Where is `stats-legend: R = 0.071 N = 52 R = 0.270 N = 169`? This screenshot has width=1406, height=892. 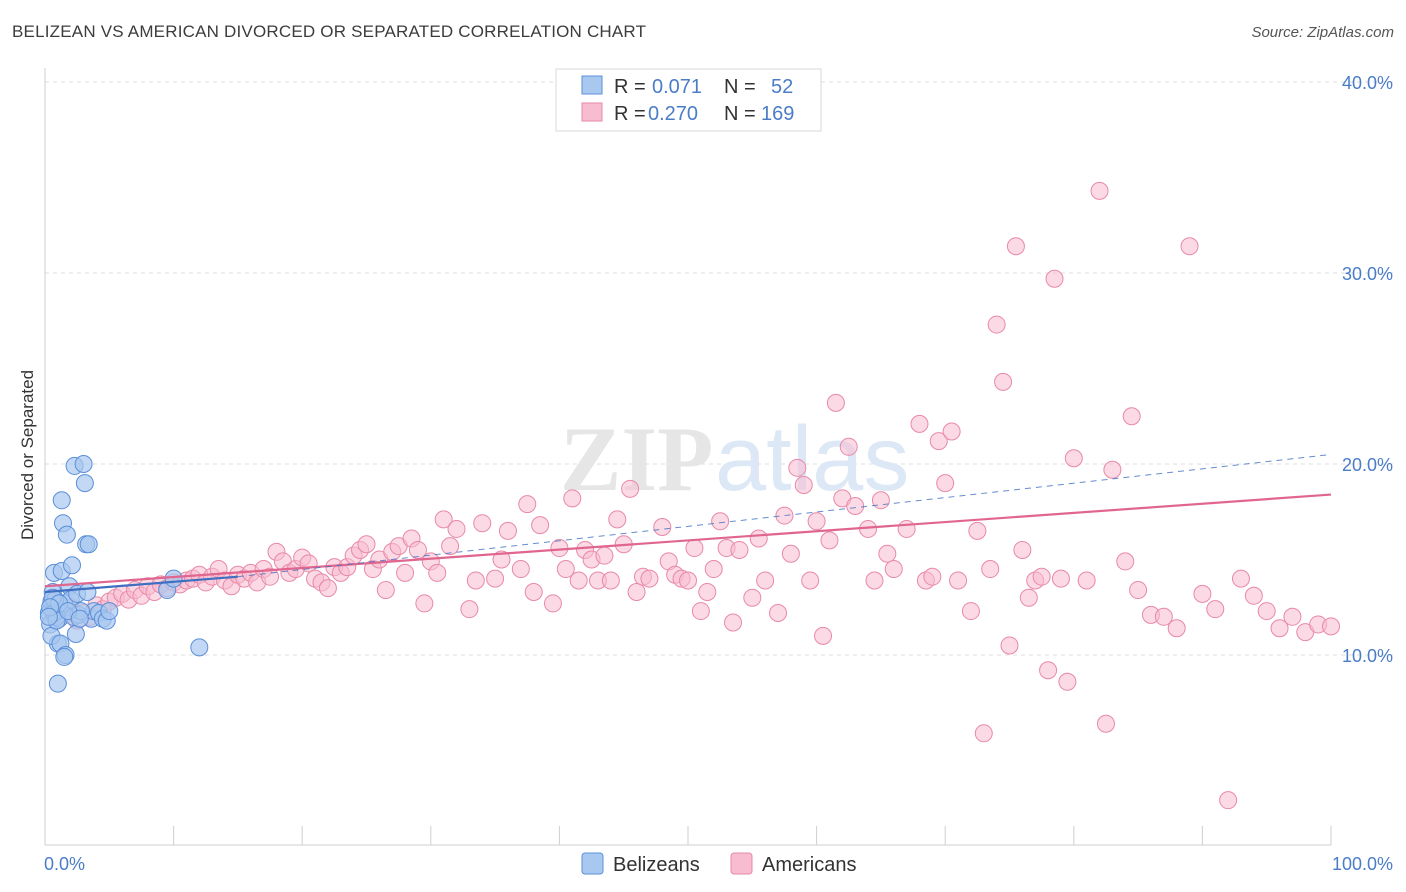
stats-legend: R = 0.071 N = 52 R = 0.270 N = 169 is located at coordinates (688, 100).